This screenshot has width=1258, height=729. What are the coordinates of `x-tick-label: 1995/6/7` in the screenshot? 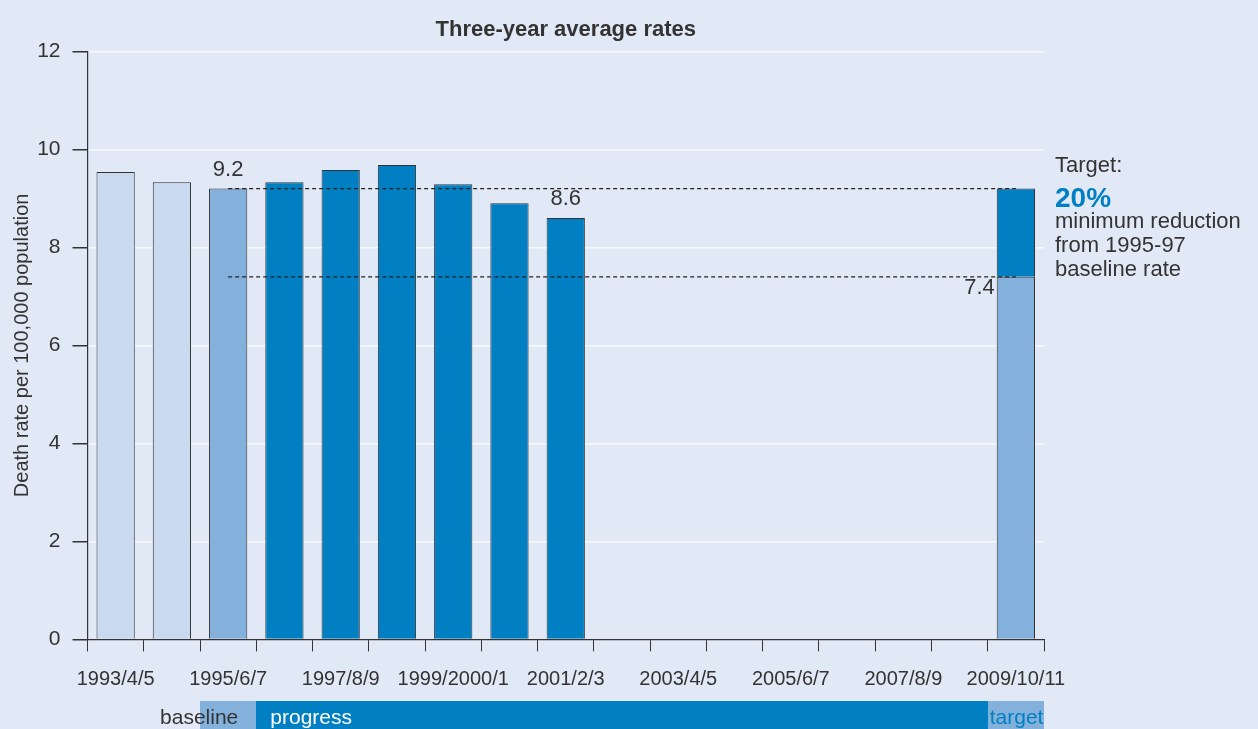 It's located at (228, 677).